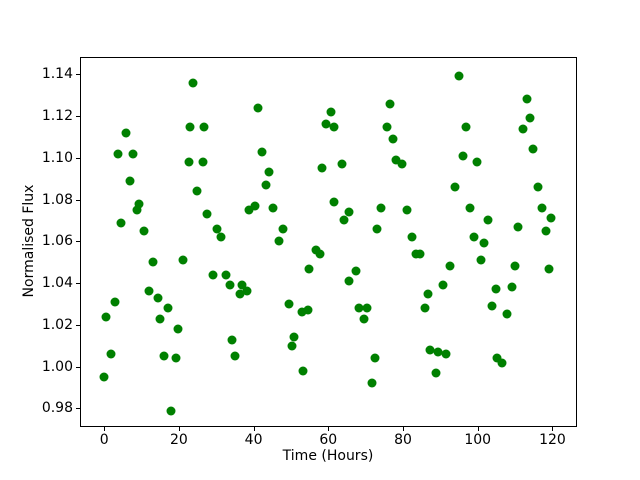 This screenshot has height=480, width=640. Describe the element at coordinates (104, 440) in the screenshot. I see `x-tick-label: 0` at that location.